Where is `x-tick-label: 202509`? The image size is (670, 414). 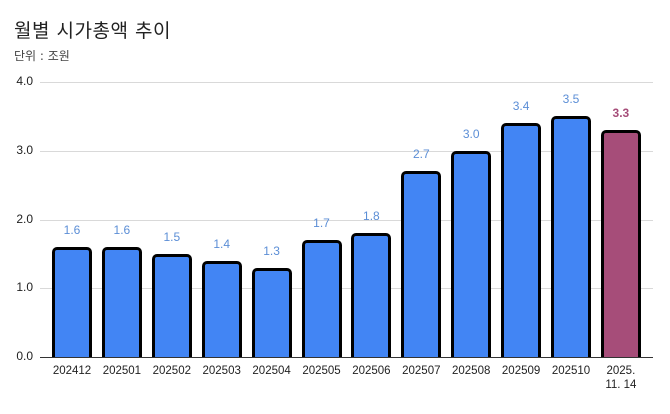 x-tick-label: 202509 is located at coordinates (521, 371).